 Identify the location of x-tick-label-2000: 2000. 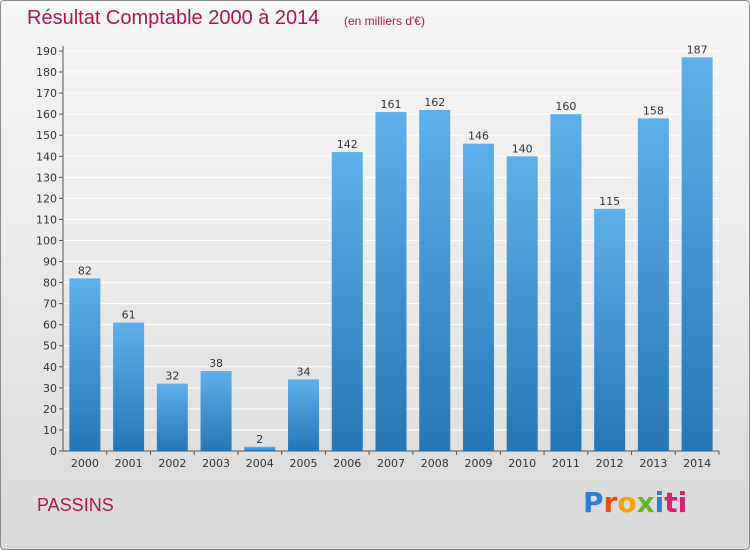
(85, 463).